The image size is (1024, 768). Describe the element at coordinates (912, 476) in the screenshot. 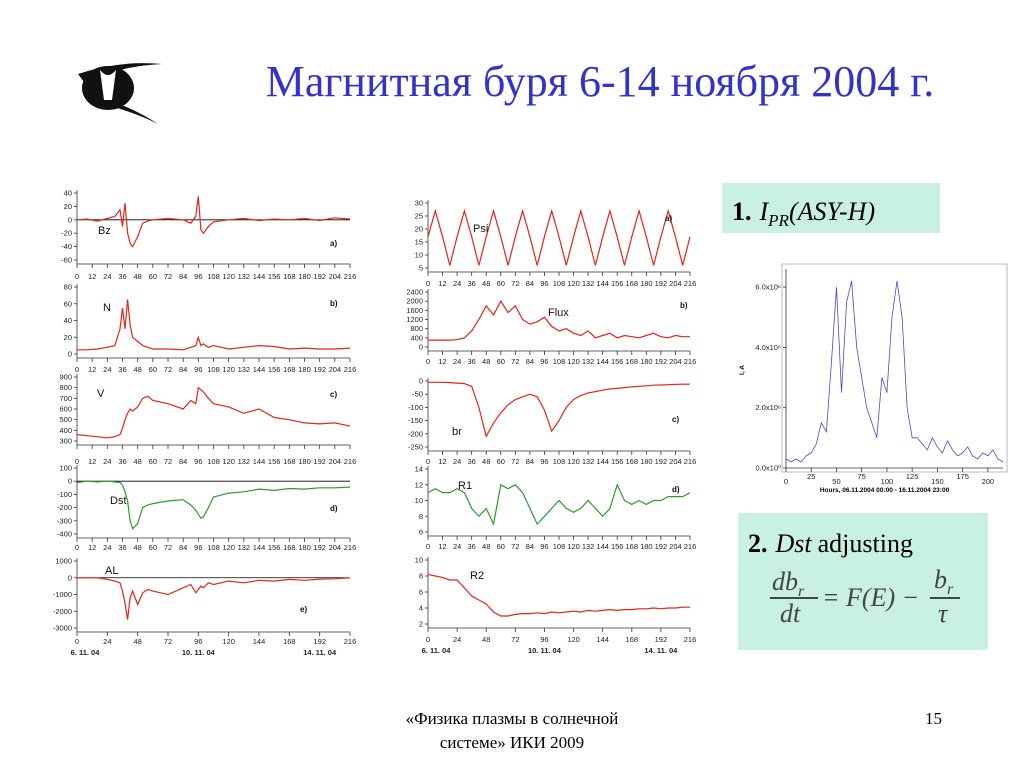

I see `x-tick-label: 125` at that location.